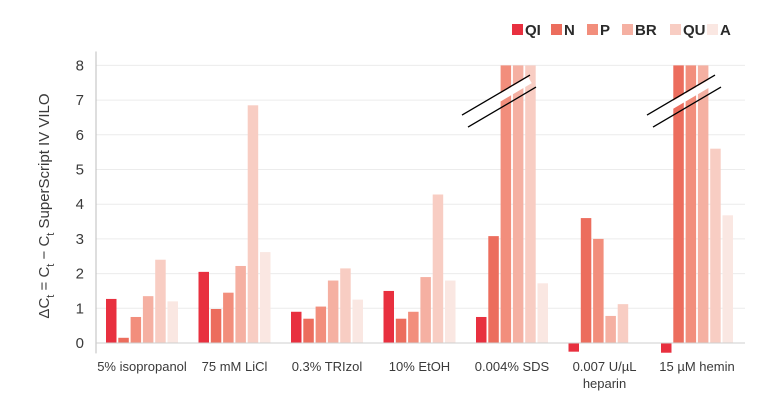 The width and height of the screenshot is (783, 407). I want to click on y-axis-label-part: − C, so click(44, 250).